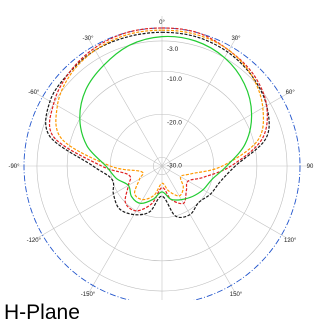 This screenshot has width=320, height=330. What do you see at coordinates (174, 107) in the screenshot?
I see `radial-labels: -3.0 -10.0 -20.0 -30.0` at bounding box center [174, 107].